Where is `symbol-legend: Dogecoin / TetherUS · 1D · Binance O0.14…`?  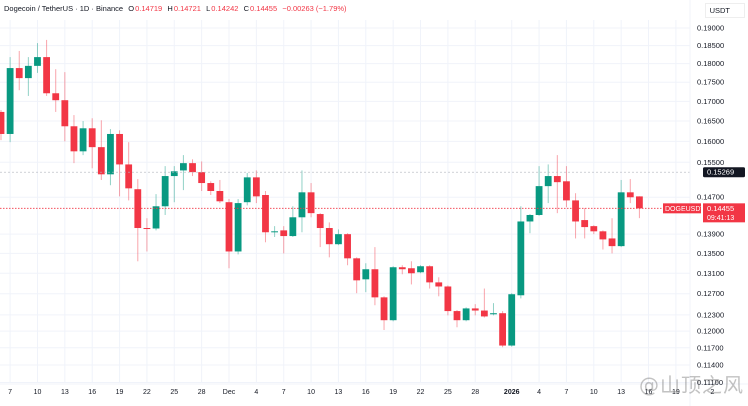 symbol-legend: Dogecoin / TetherUS · 1D · Binance O0.14… is located at coordinates (175, 8).